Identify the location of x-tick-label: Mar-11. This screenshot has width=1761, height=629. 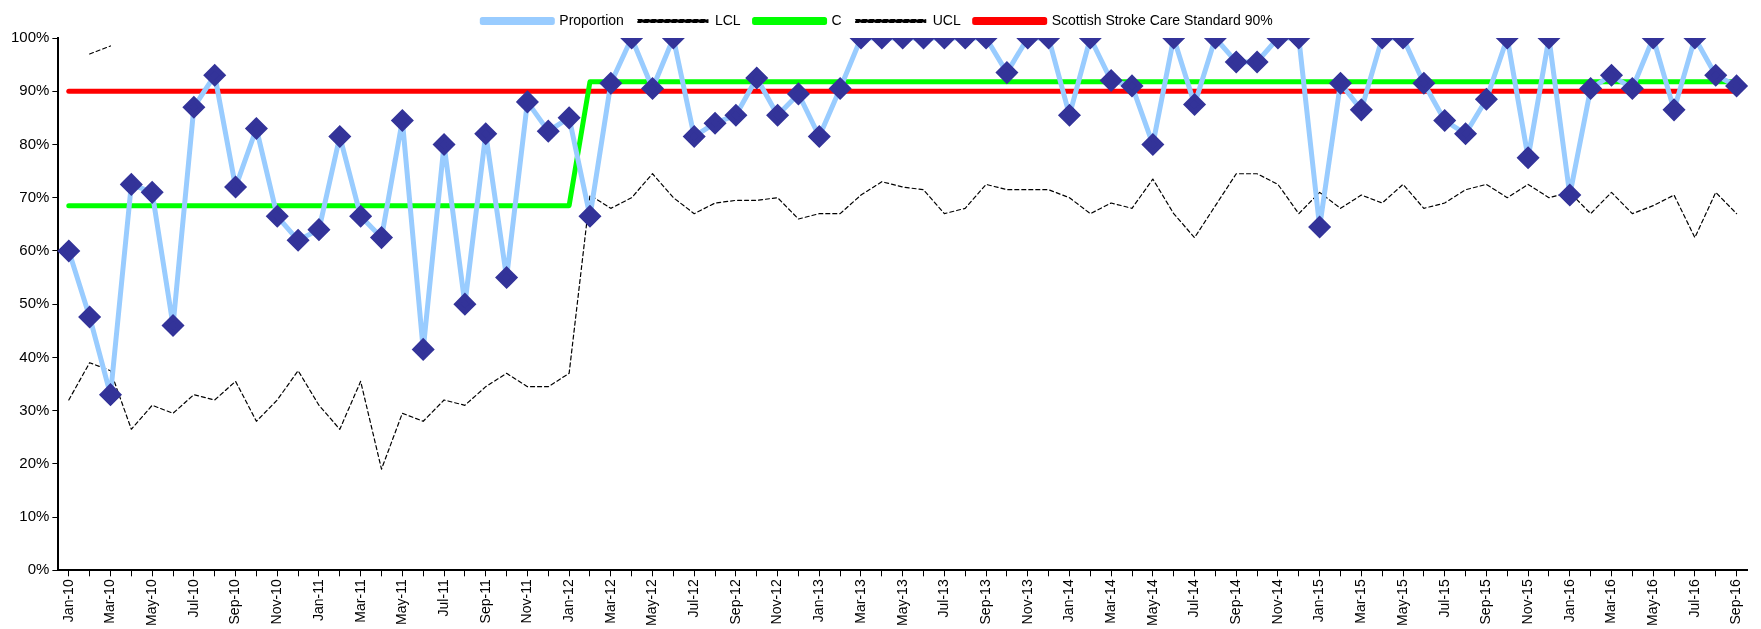
(359, 601).